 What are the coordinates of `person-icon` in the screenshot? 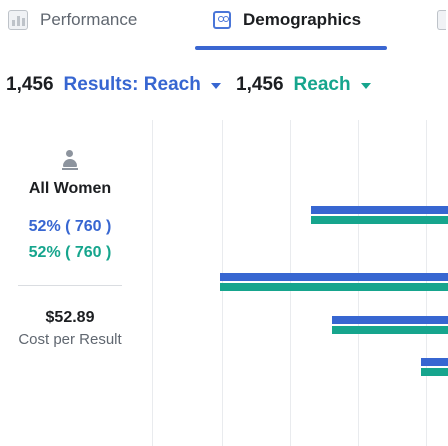 It's located at (70, 160).